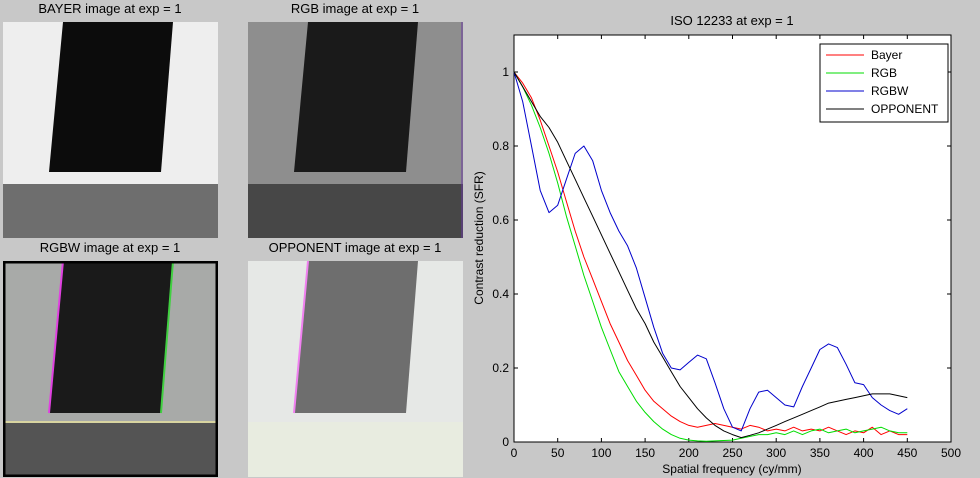  Describe the element at coordinates (890, 91) in the screenshot. I see `legend-label: RGBW` at that location.